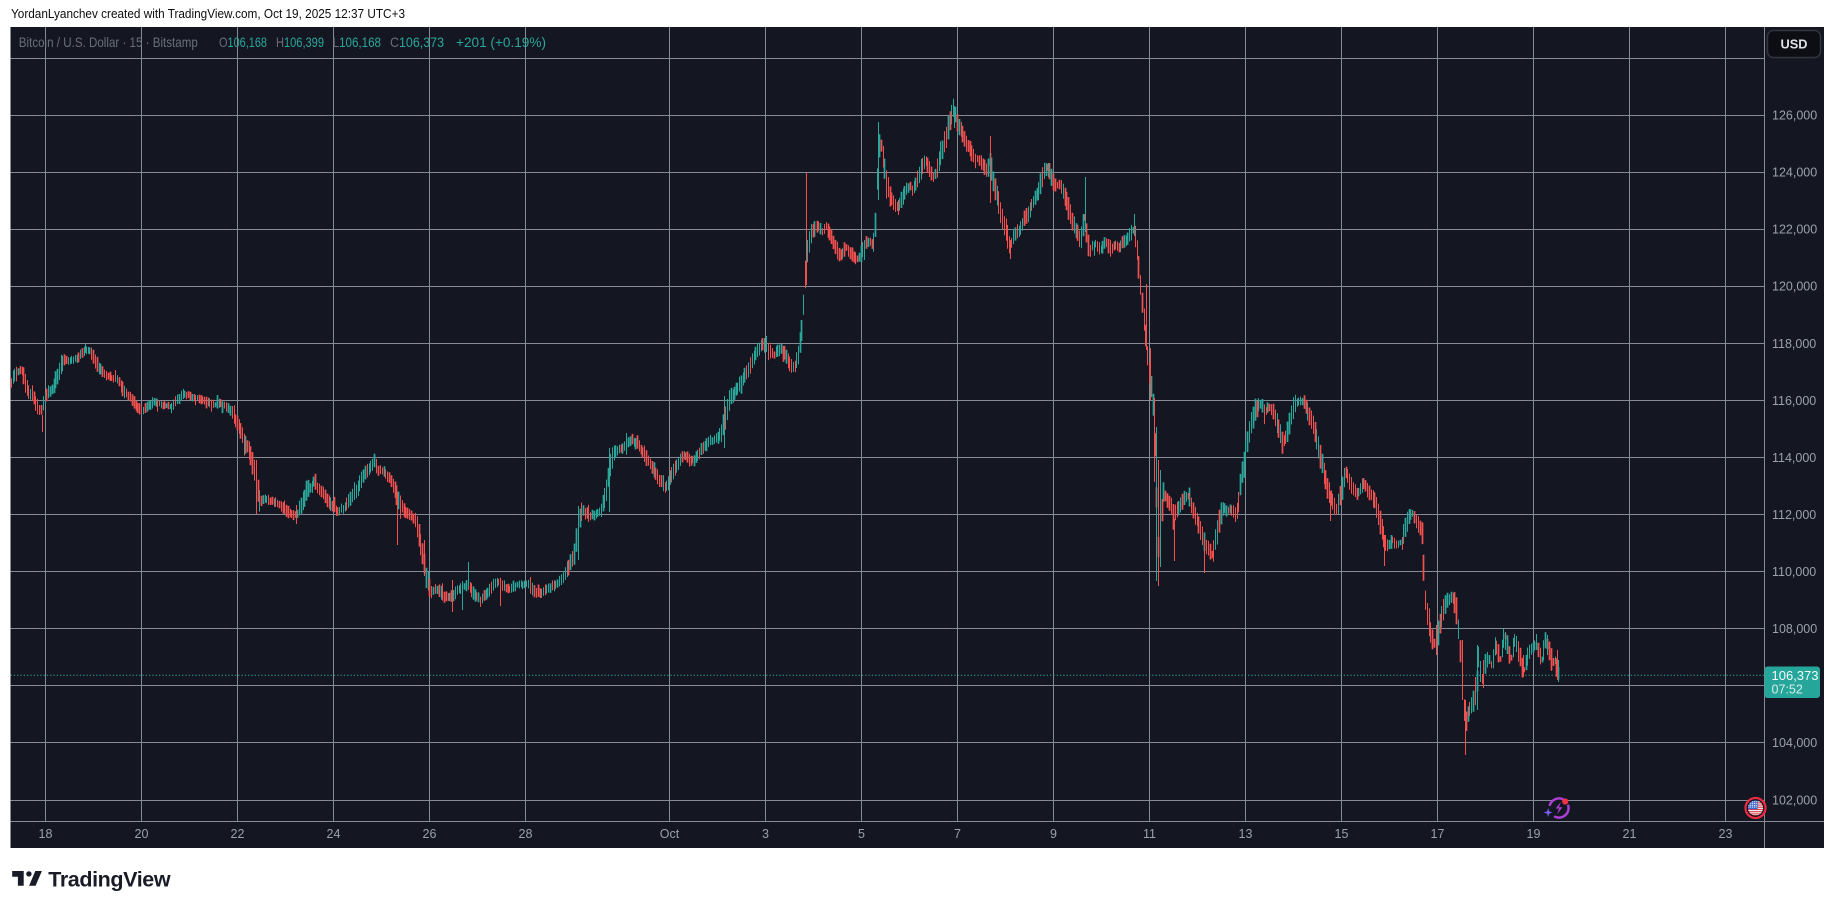 This screenshot has height=909, width=1835. I want to click on svg-text: 26, so click(430, 834).